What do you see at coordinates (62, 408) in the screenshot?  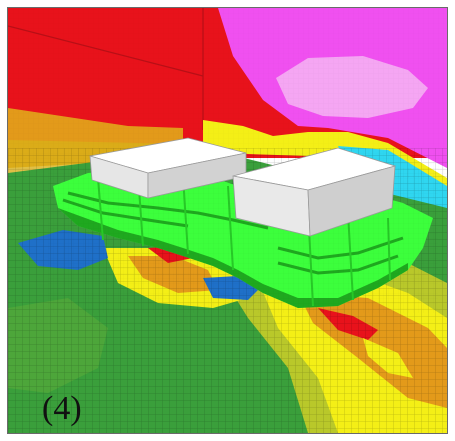 I see `panel-label: (4)` at bounding box center [62, 408].